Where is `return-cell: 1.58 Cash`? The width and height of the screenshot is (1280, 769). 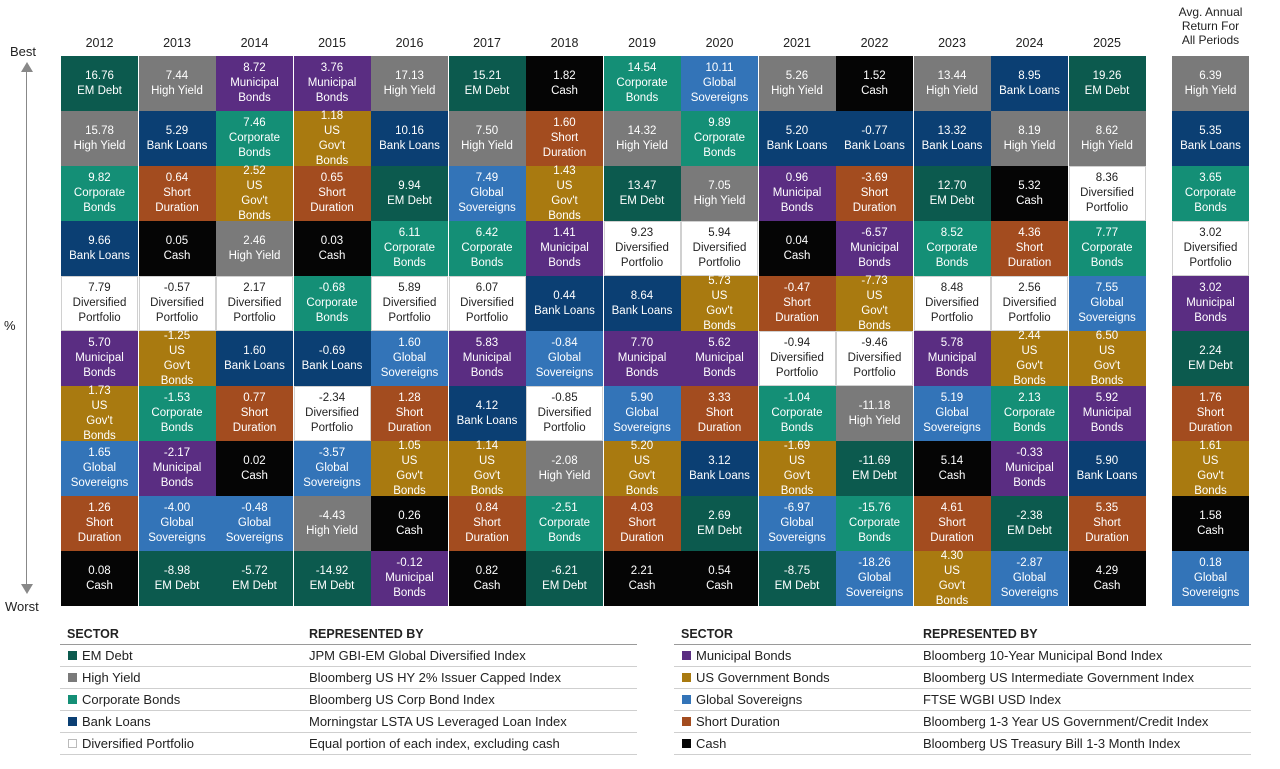
return-cell: 1.58 Cash is located at coordinates (1210, 523).